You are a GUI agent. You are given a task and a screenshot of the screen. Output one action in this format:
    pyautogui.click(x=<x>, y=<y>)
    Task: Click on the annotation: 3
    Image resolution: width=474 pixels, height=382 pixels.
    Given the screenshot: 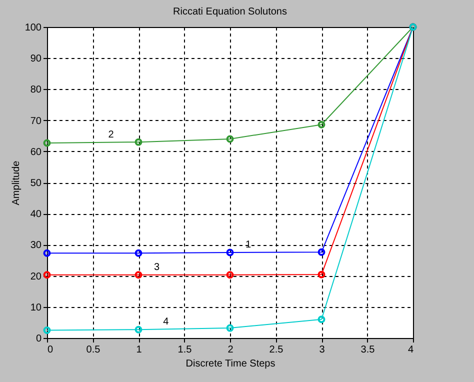 What is the action you would take?
    pyautogui.click(x=157, y=267)
    